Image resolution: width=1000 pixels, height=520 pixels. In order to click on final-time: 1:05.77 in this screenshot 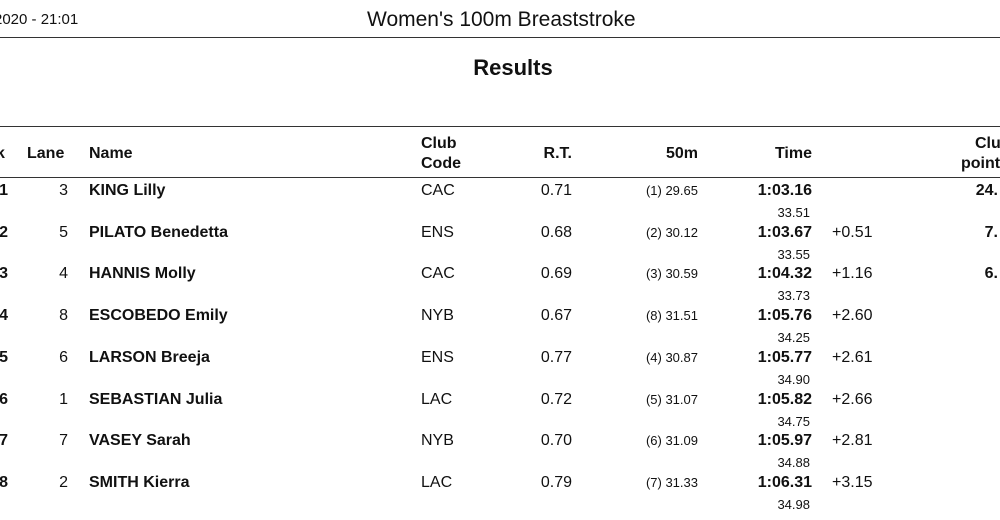, I will do `click(784, 357)`.